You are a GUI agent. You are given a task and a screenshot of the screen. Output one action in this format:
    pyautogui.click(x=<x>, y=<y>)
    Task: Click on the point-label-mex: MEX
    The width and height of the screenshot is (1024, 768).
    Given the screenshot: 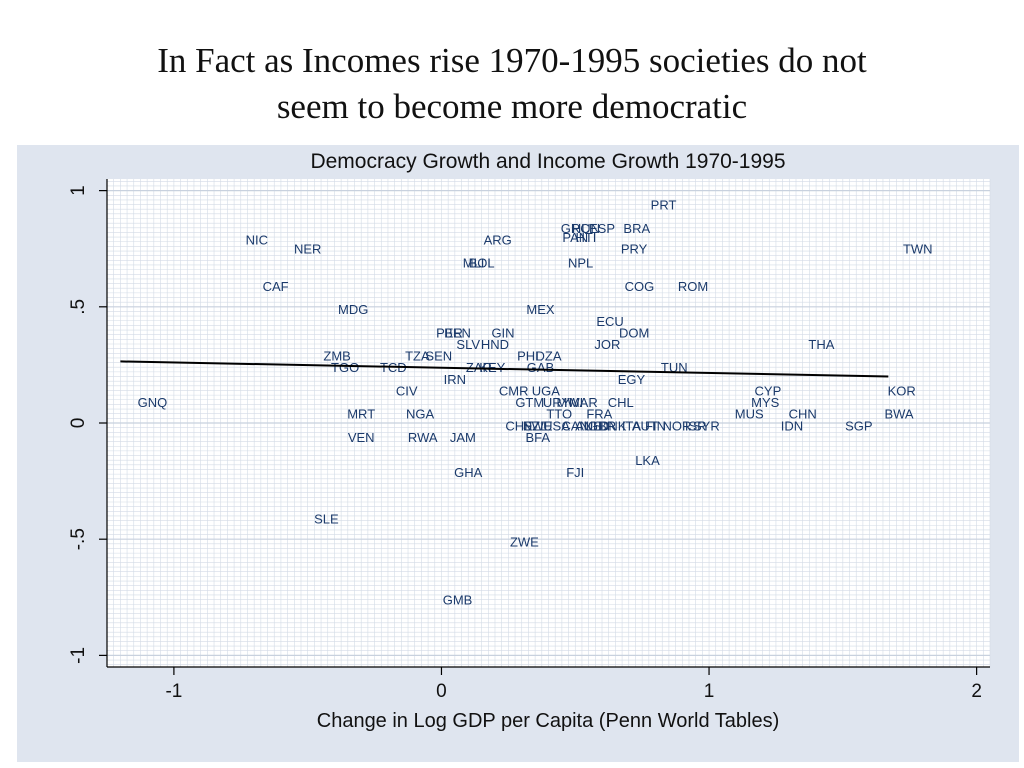 What is the action you would take?
    pyautogui.click(x=540, y=309)
    